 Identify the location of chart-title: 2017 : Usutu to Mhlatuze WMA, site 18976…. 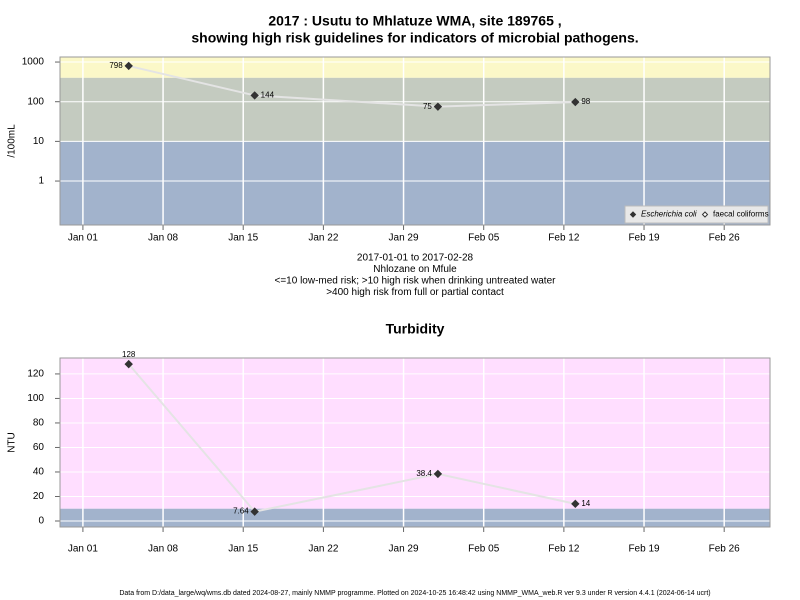
(414, 21).